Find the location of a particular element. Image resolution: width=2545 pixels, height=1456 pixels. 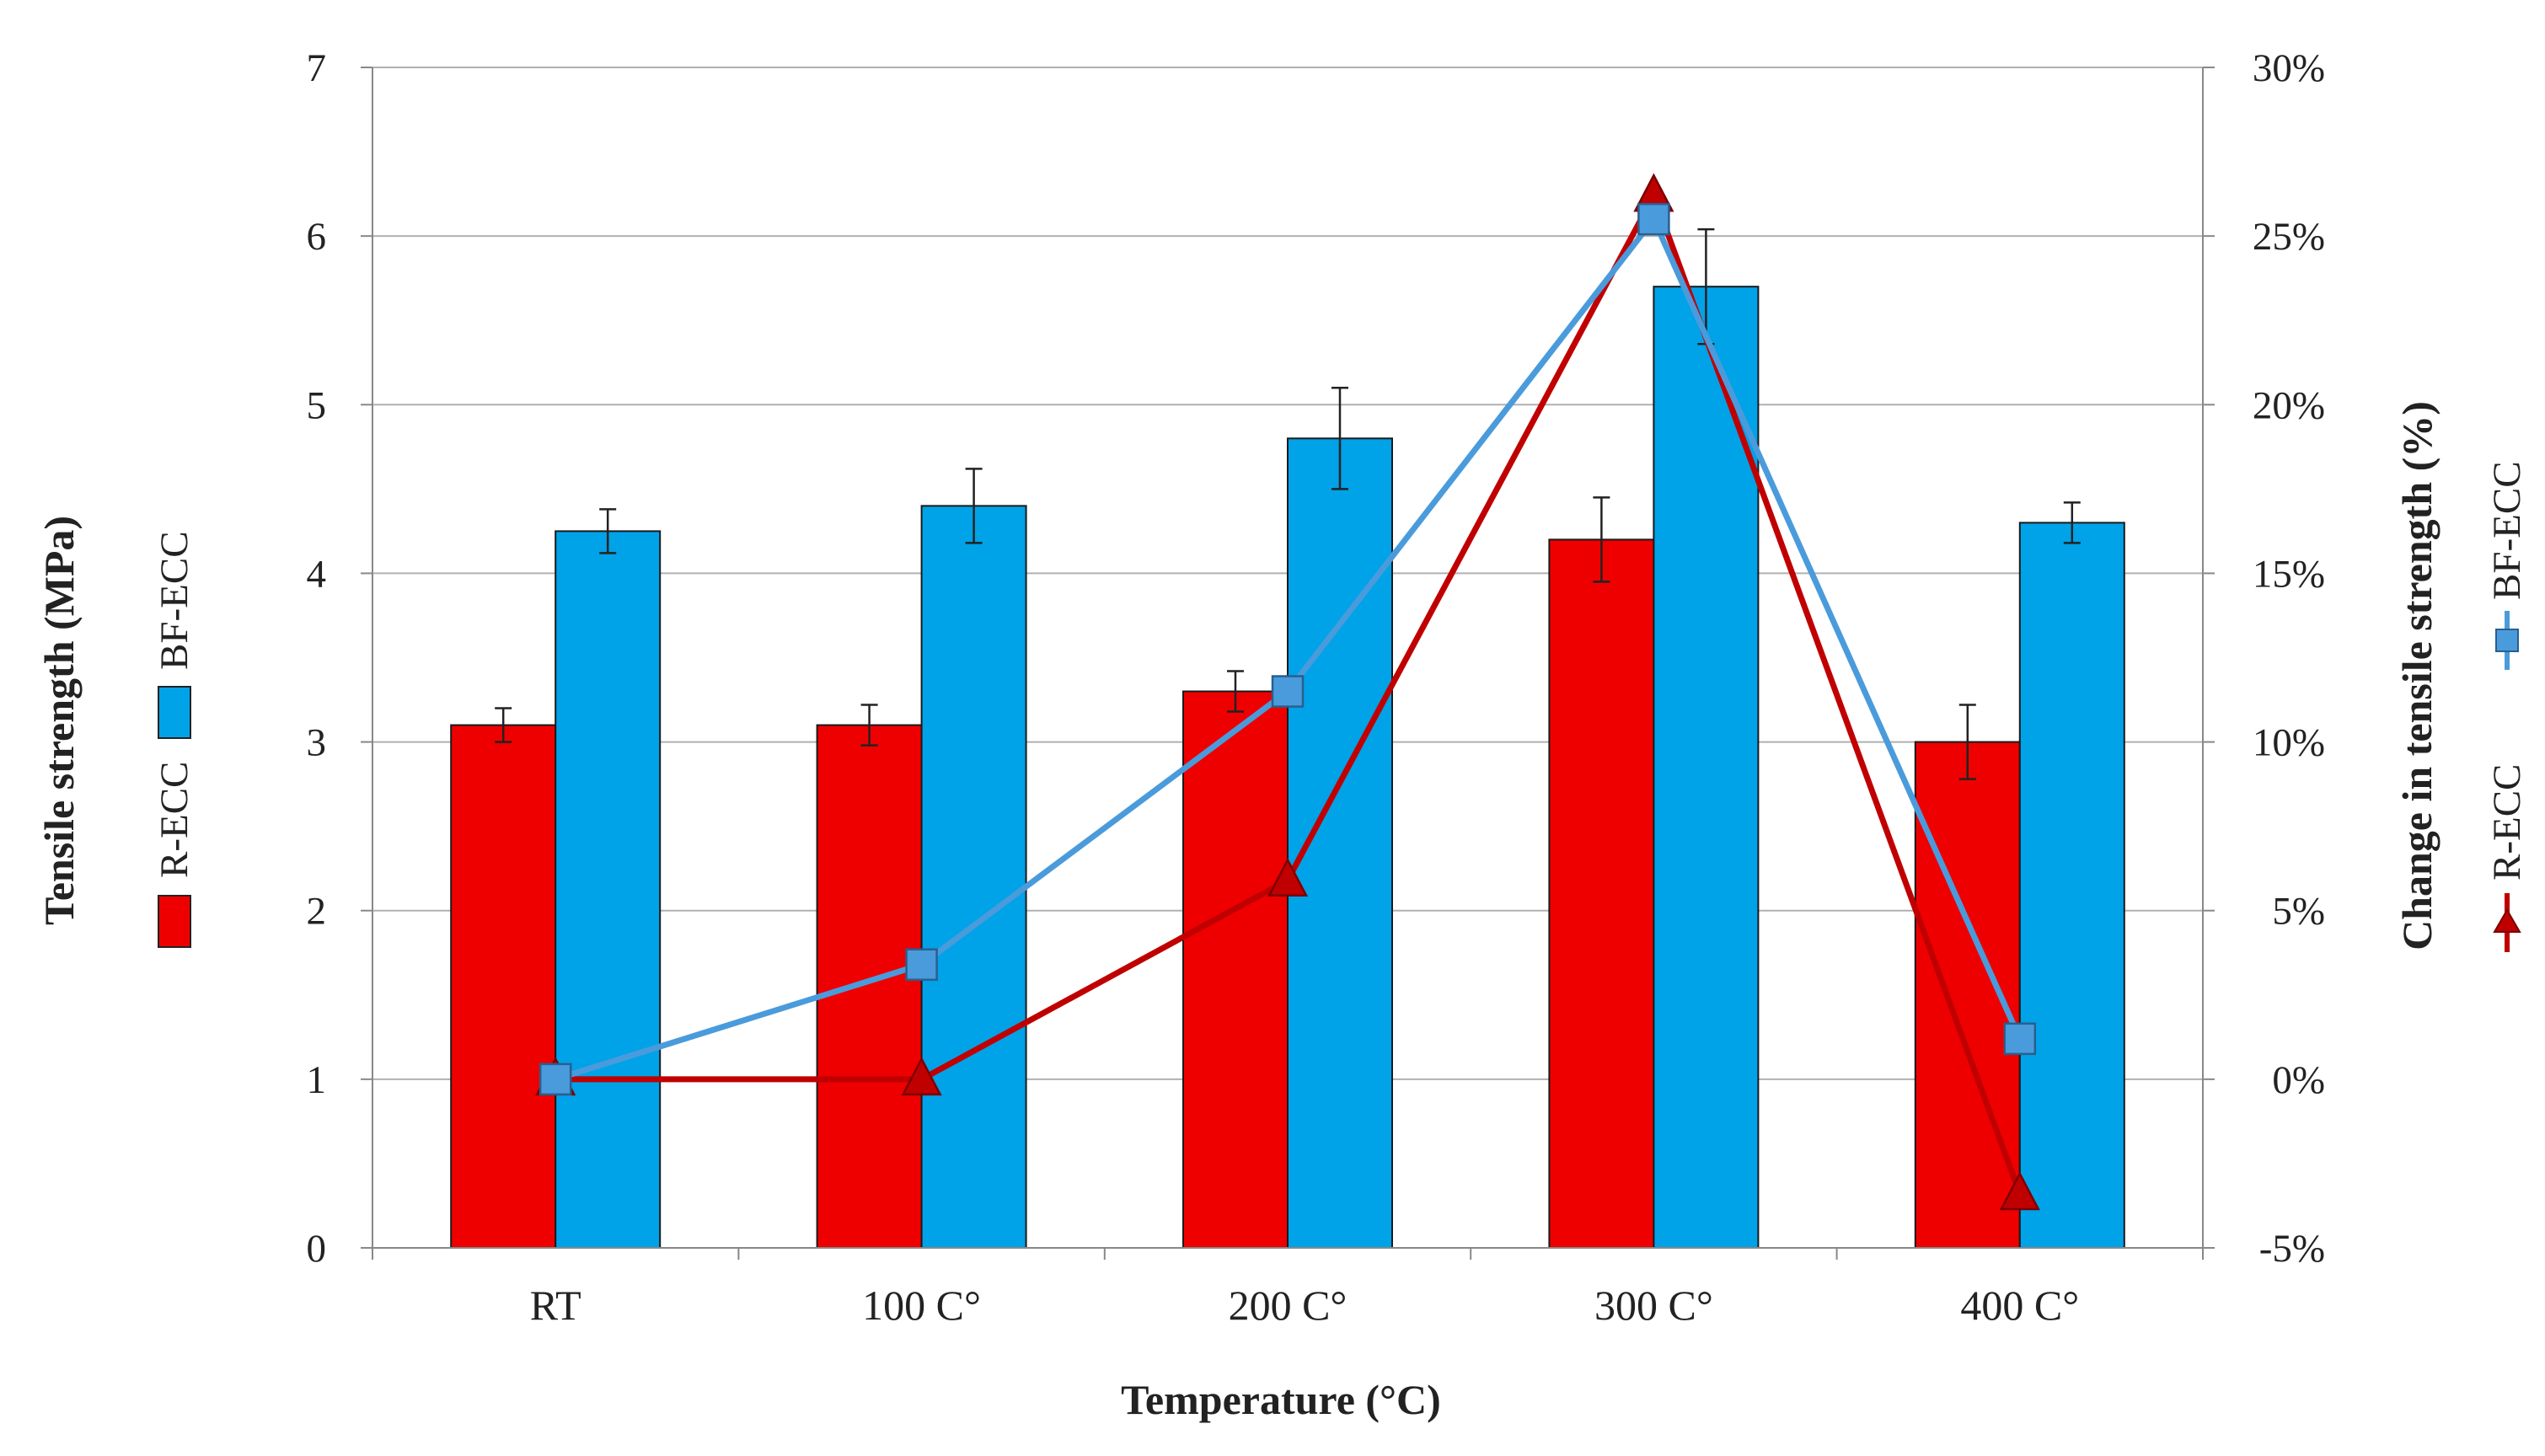

bar-bf-ecc-100-c is located at coordinates (973, 877).